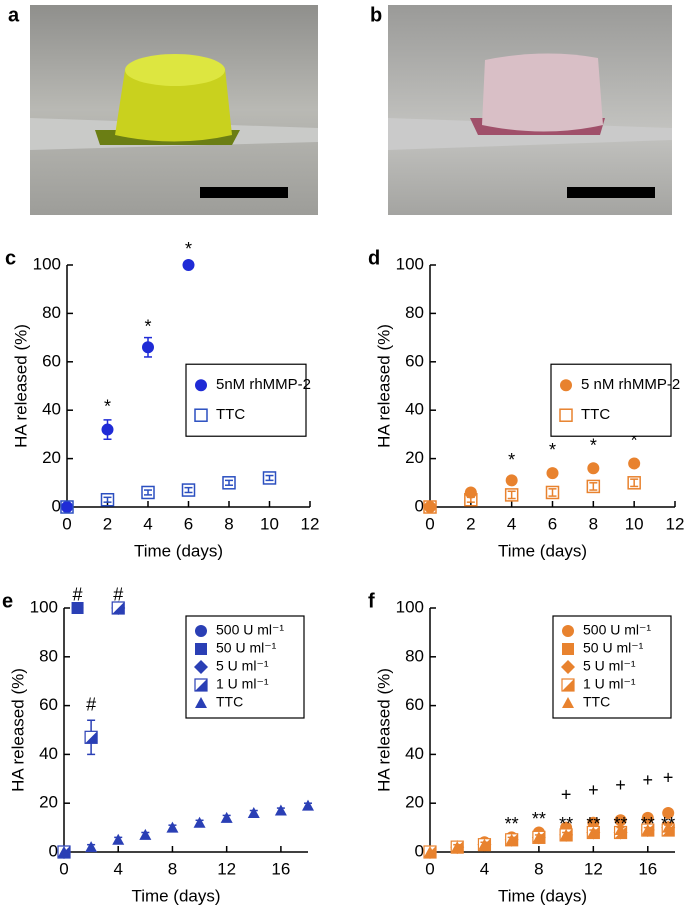 The height and width of the screenshot is (917, 685). What do you see at coordinates (107, 523) in the screenshot?
I see `x-tick-label: 2` at bounding box center [107, 523].